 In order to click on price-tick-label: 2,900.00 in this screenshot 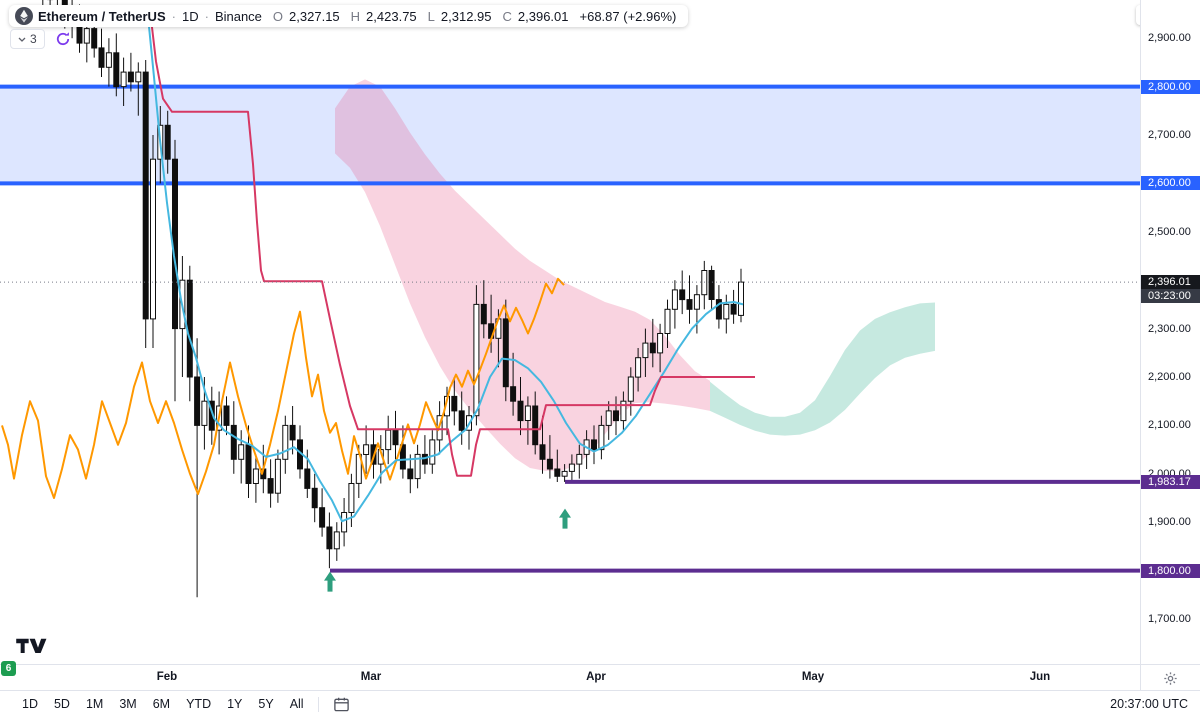, I will do `click(1169, 38)`.